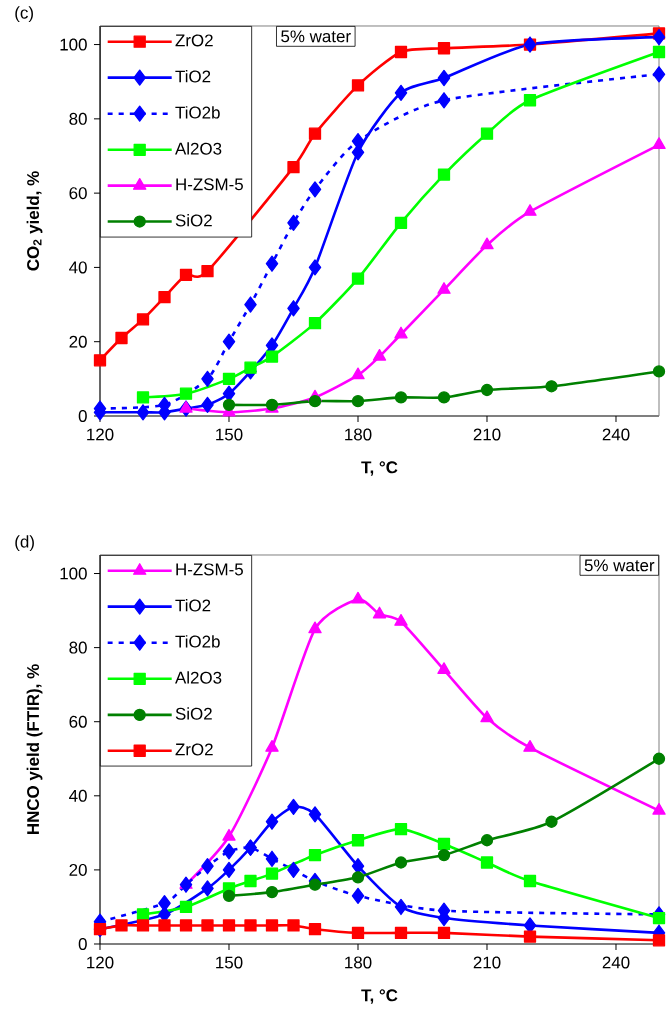 The image size is (667, 1034). I want to click on y-axis-title: HNCO yield (FTIR), %, so click(34, 749).